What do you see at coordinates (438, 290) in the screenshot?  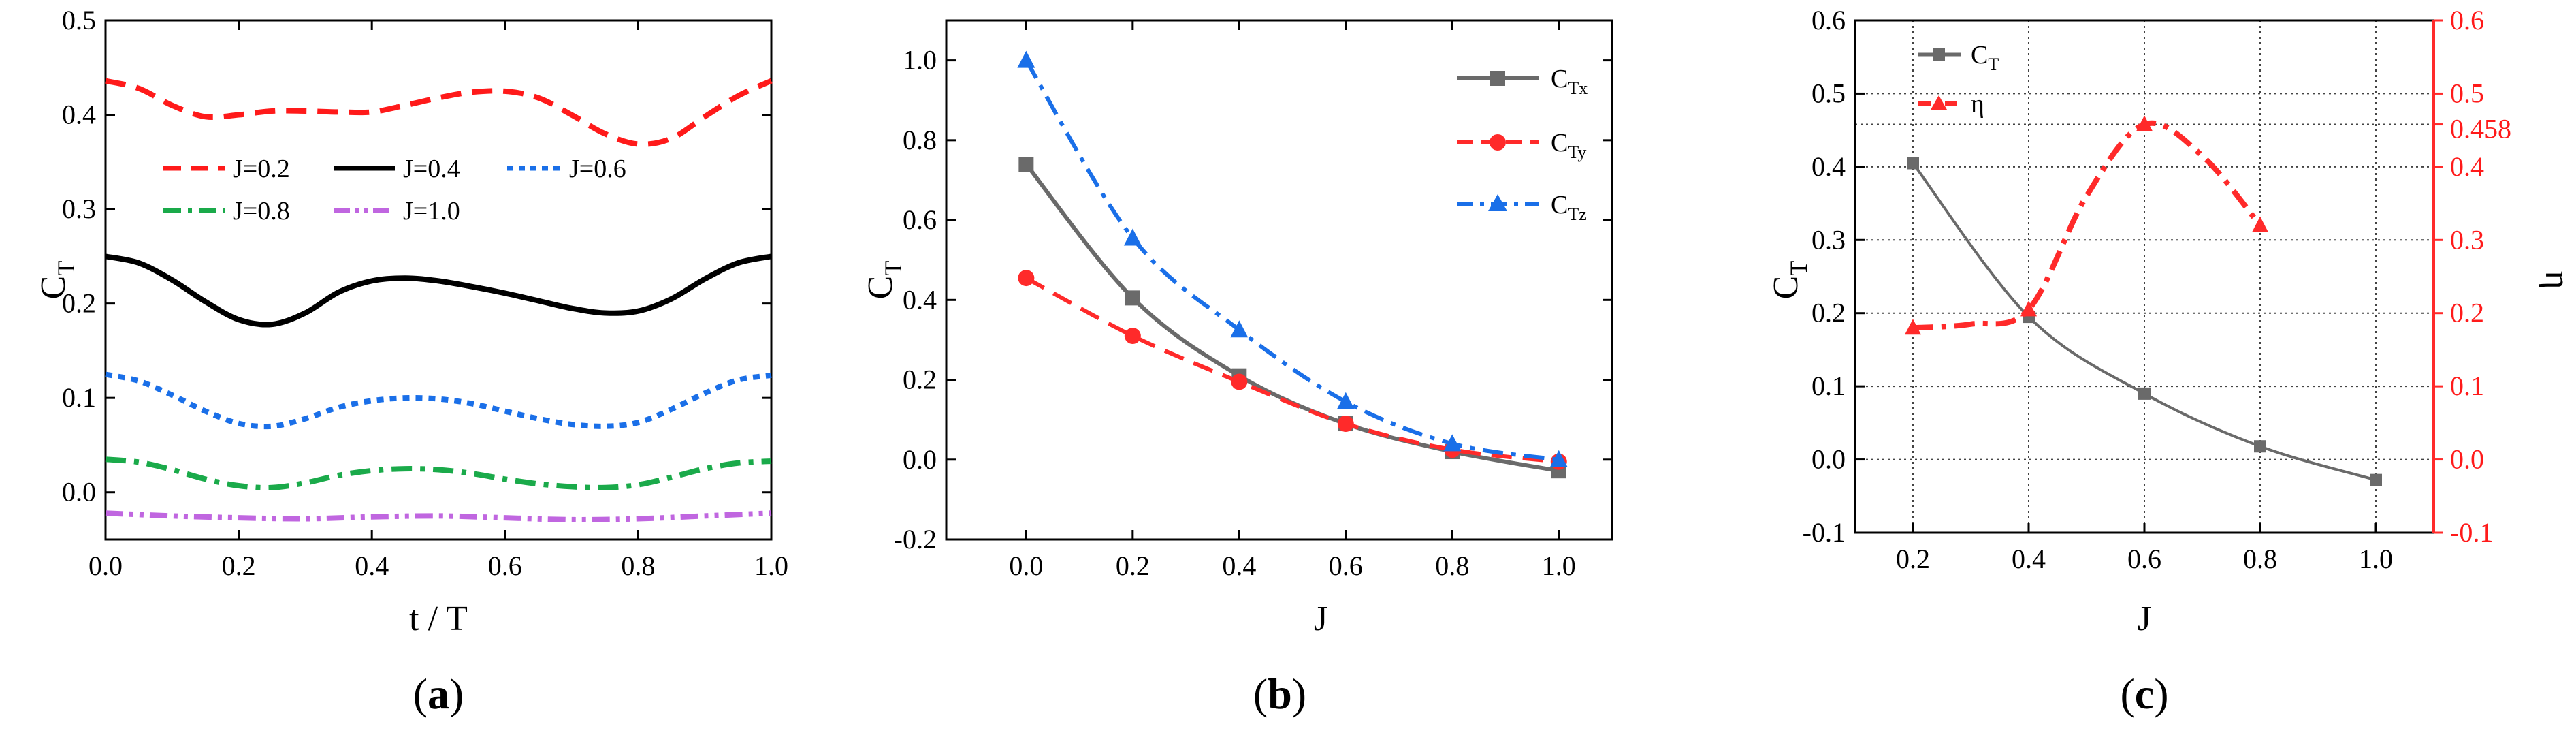 I see `series-line-j04` at bounding box center [438, 290].